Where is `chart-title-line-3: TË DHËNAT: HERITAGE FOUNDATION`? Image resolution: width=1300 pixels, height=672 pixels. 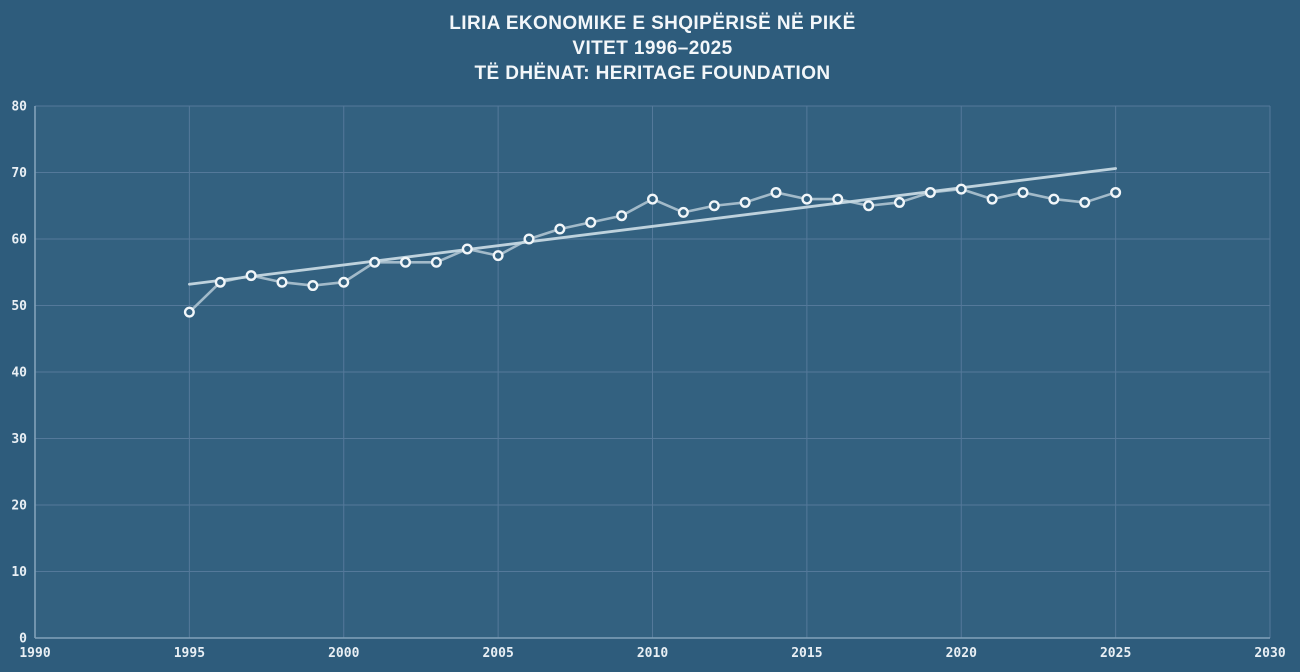
chart-title-line-3: TË DHËNAT: HERITAGE FOUNDATION is located at coordinates (652, 73).